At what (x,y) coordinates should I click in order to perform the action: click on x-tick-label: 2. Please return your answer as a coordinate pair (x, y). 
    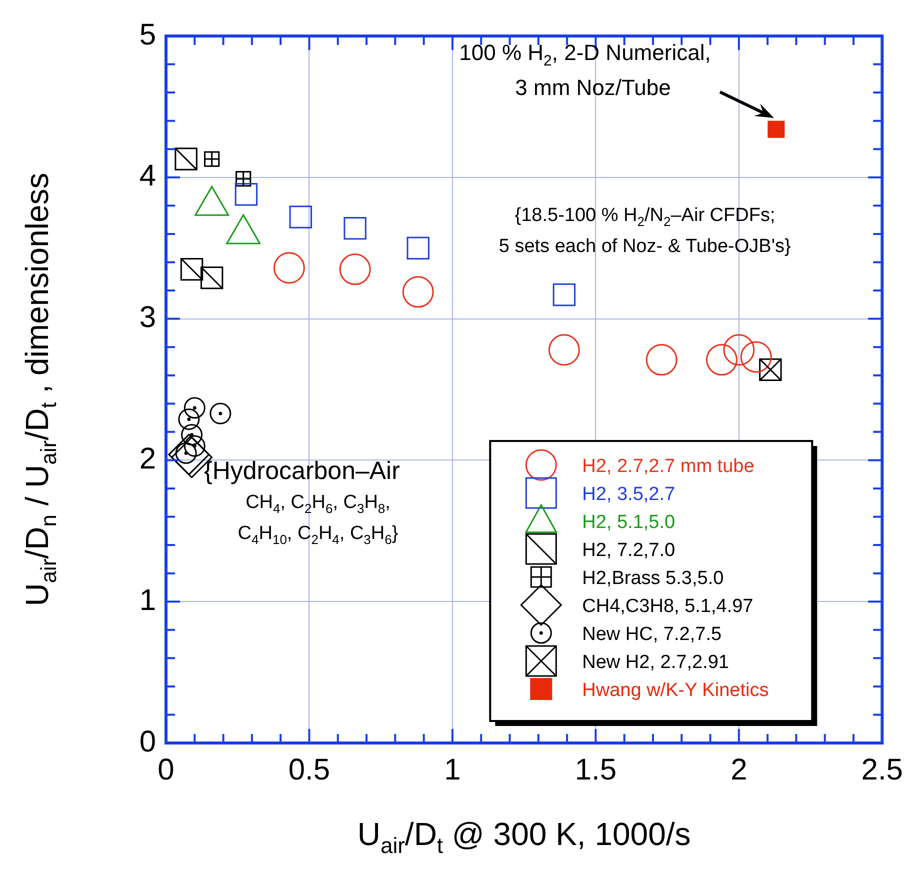
    Looking at the image, I should click on (739, 769).